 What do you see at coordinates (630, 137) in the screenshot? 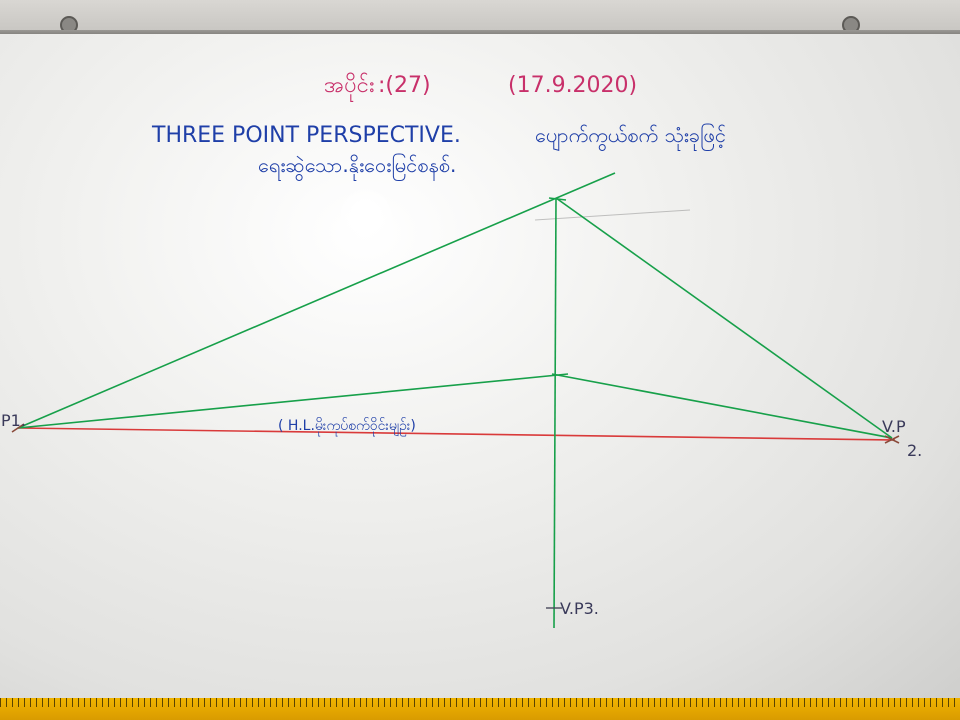
I see `title-myanmar: ပျောက်ကွယ်စက် သုံးခုဖြင့်` at bounding box center [630, 137].